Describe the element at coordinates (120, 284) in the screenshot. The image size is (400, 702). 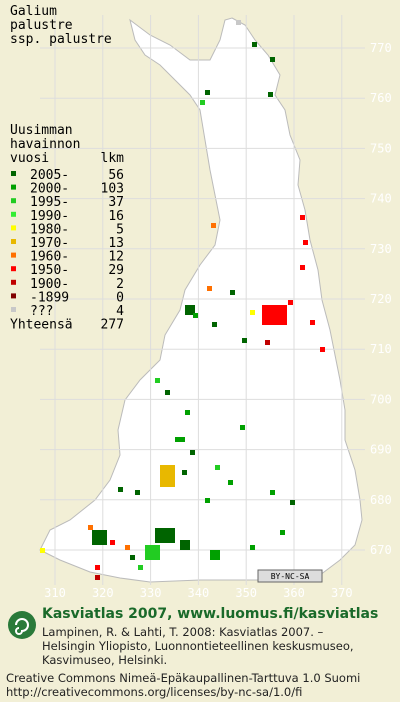
I see `legend-count: 2` at that location.